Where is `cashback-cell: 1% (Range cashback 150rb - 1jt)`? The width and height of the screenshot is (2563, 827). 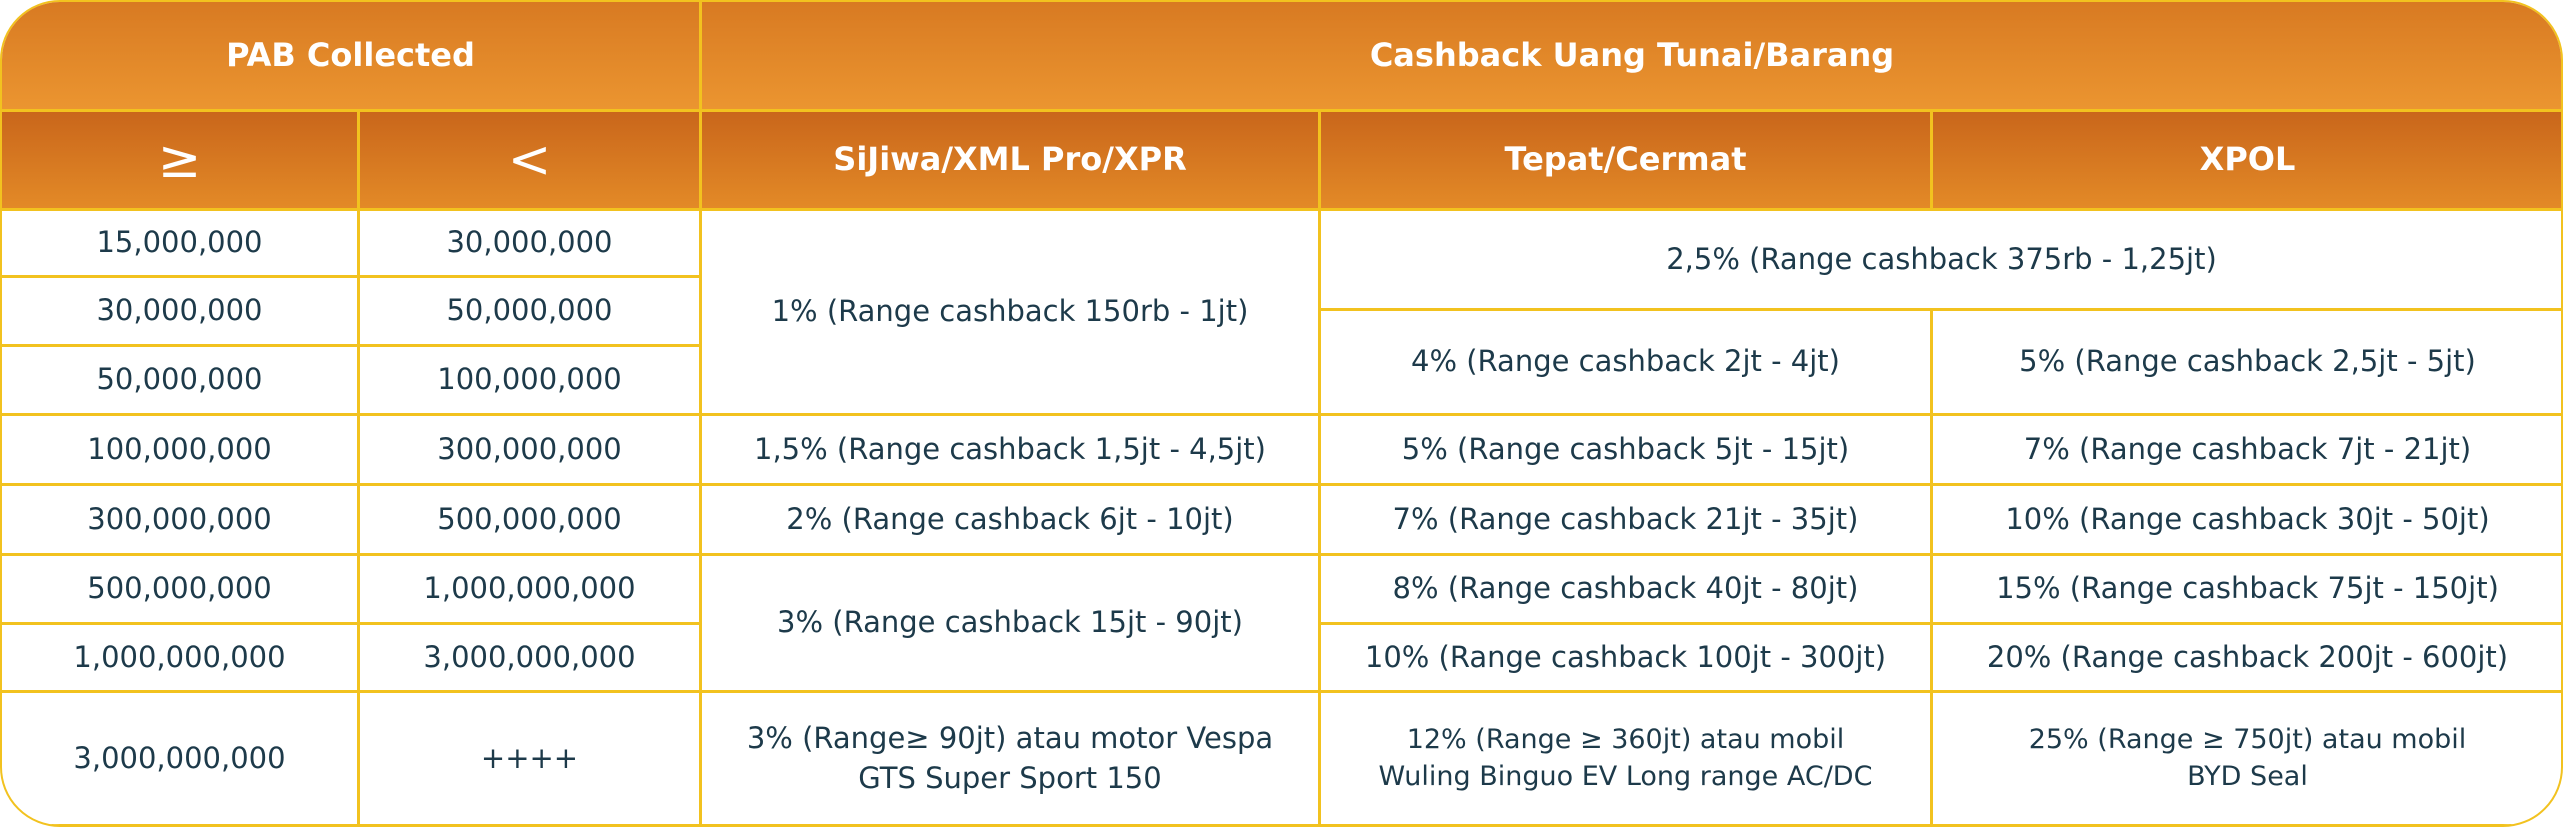 cashback-cell: 1% (Range cashback 150rb - 1jt) is located at coordinates (1011, 313).